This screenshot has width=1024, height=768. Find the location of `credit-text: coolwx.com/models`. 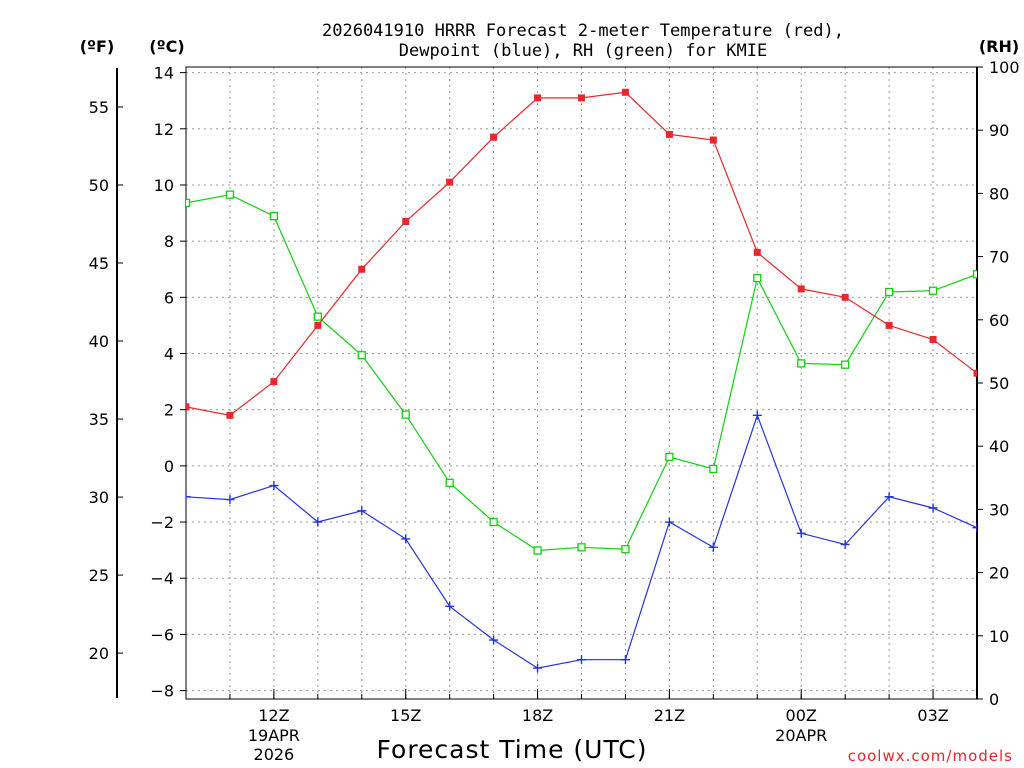

credit-text: coolwx.com/models is located at coordinates (930, 756).